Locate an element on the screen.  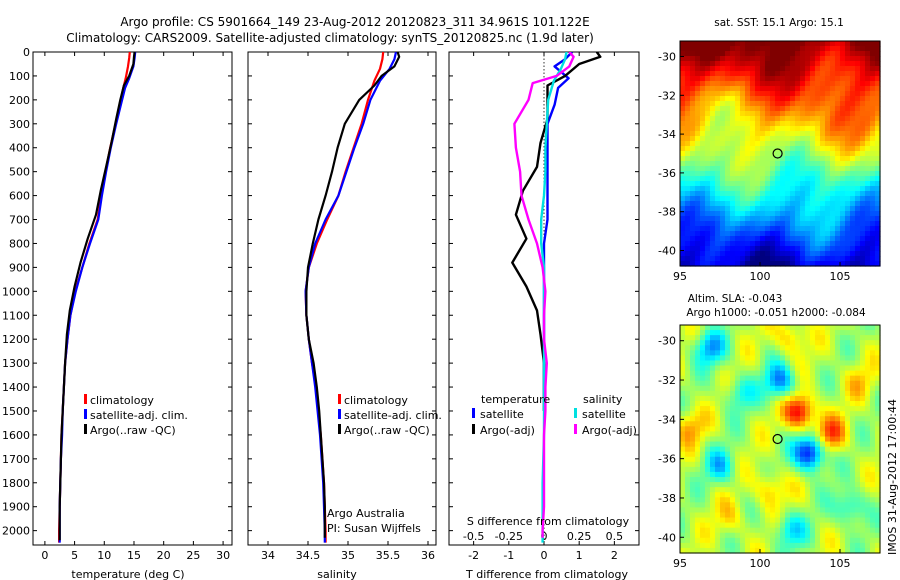
depth-tick-label: 2000 is located at coordinates (16, 531).